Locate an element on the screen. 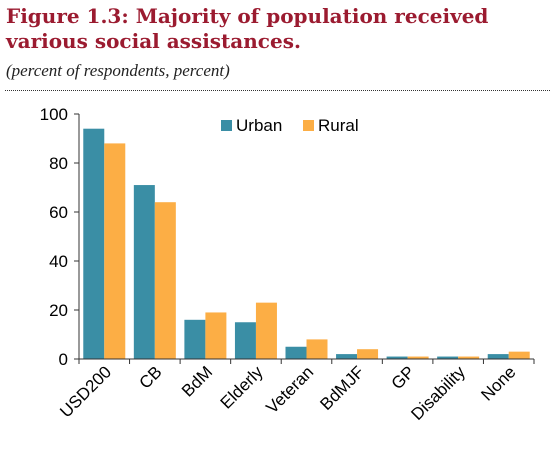 The image size is (553, 452). legend-label-rural: Rural is located at coordinates (338, 125).